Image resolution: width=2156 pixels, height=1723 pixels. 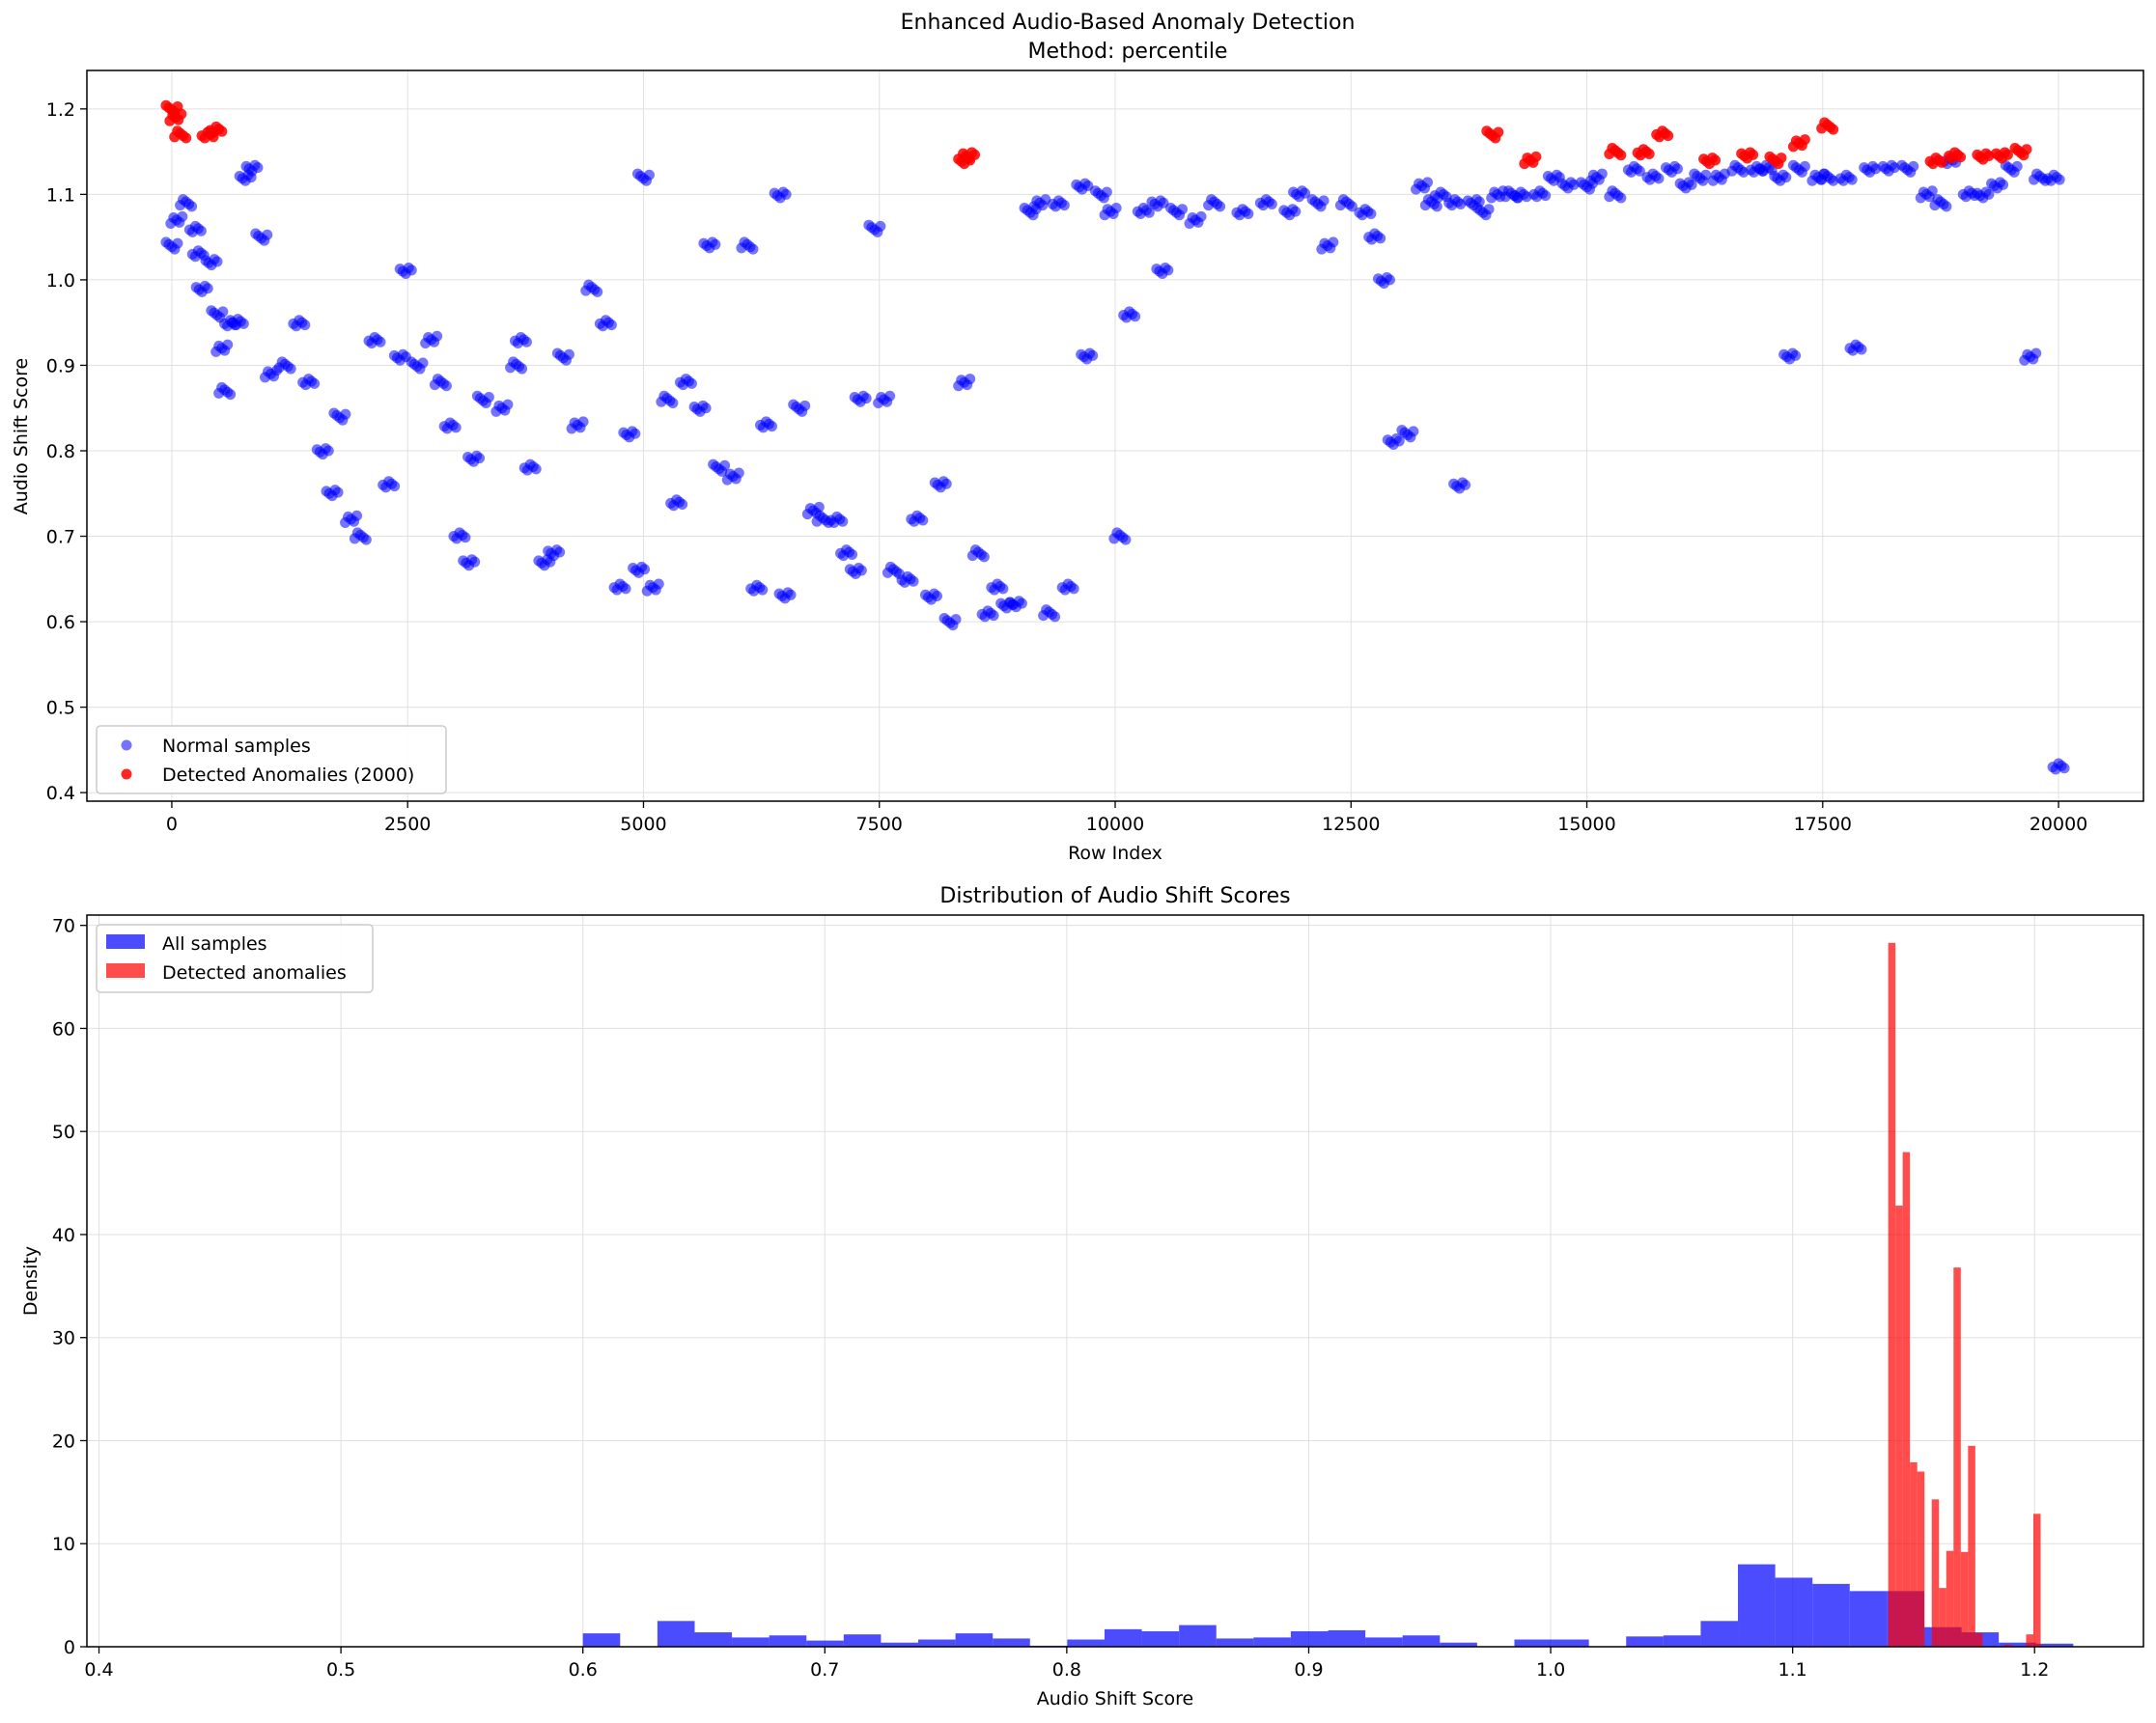 I want to click on legend-all-samples-swatch, so click(x=126, y=941).